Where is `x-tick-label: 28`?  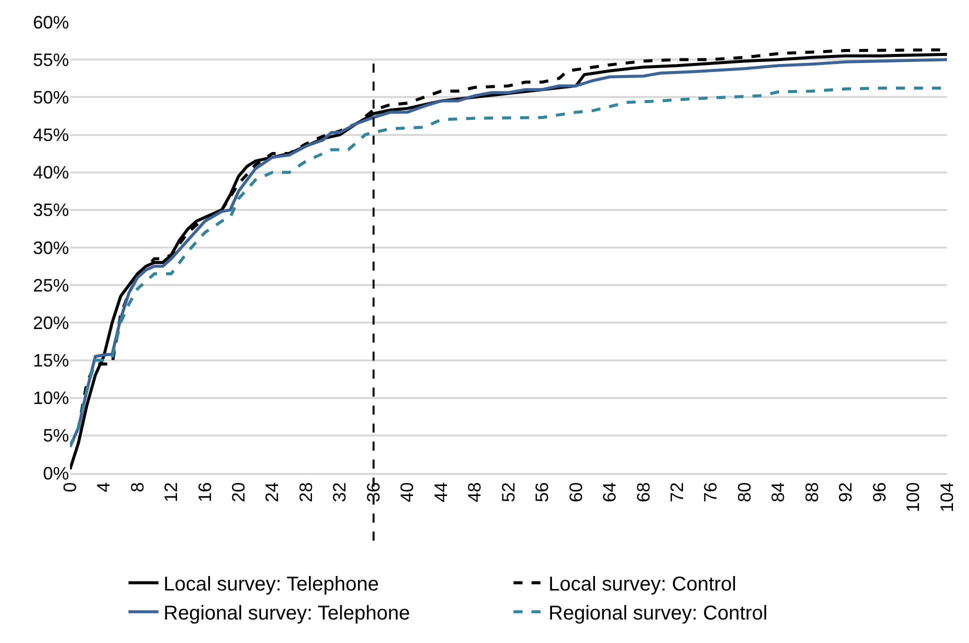 x-tick-label: 28 is located at coordinates (306, 492).